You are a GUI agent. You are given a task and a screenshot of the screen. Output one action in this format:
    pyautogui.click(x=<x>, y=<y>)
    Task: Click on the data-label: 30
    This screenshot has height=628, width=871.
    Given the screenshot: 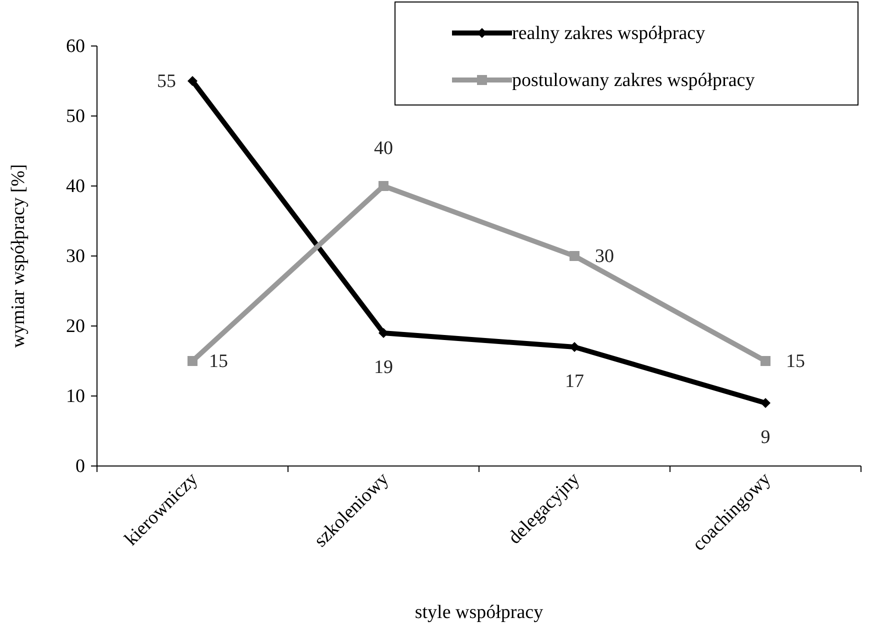 What is the action you would take?
    pyautogui.click(x=604, y=256)
    